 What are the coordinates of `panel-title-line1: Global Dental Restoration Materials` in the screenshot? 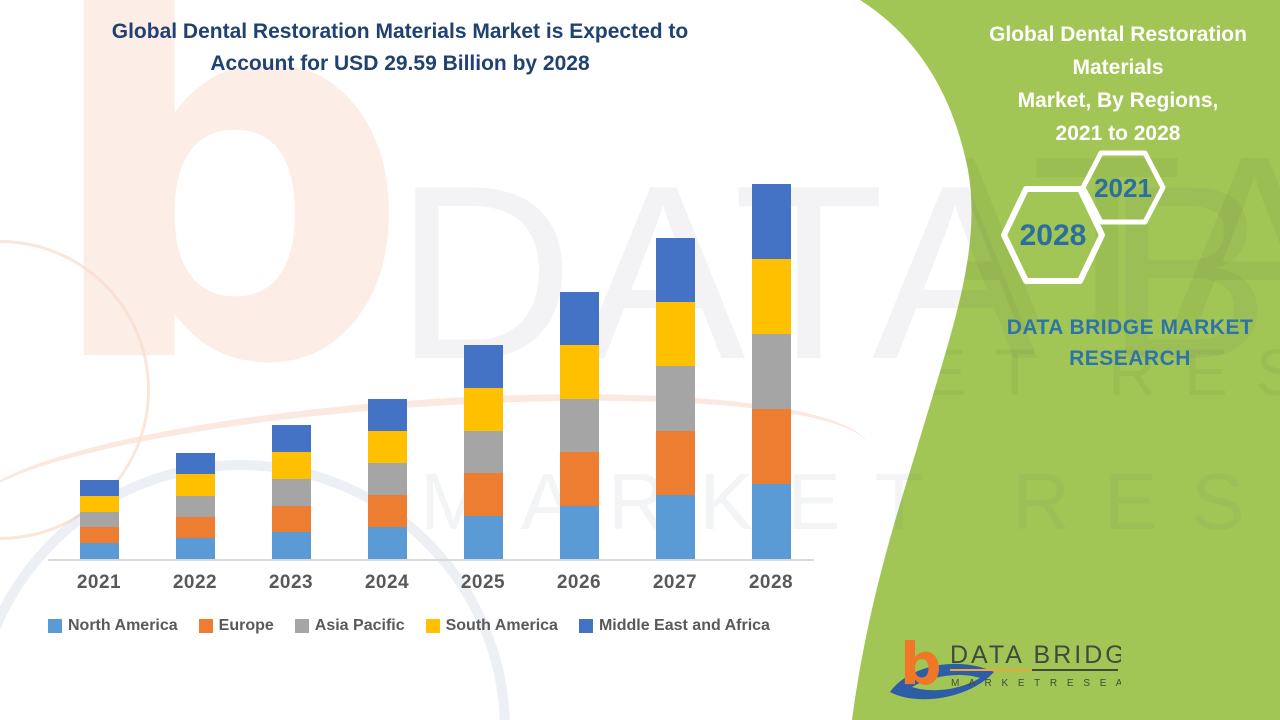 It's located at (1118, 51).